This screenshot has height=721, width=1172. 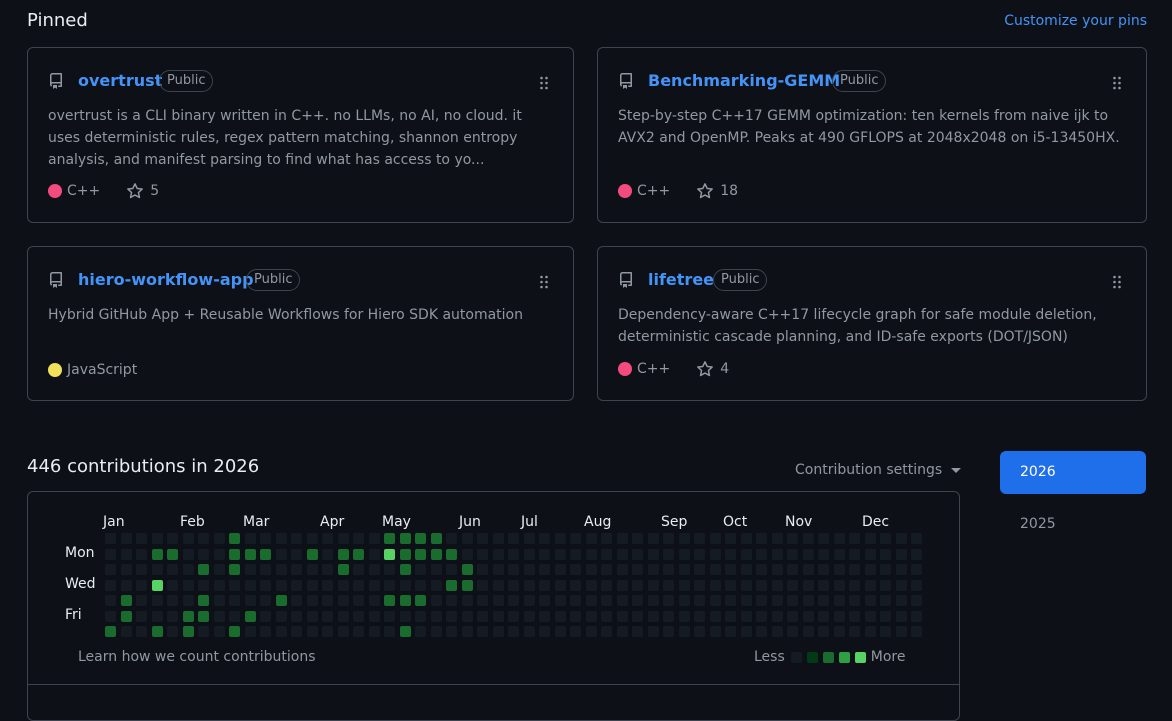 What do you see at coordinates (744, 80) in the screenshot?
I see `repo-name-link: Benchmarking-GEMM` at bounding box center [744, 80].